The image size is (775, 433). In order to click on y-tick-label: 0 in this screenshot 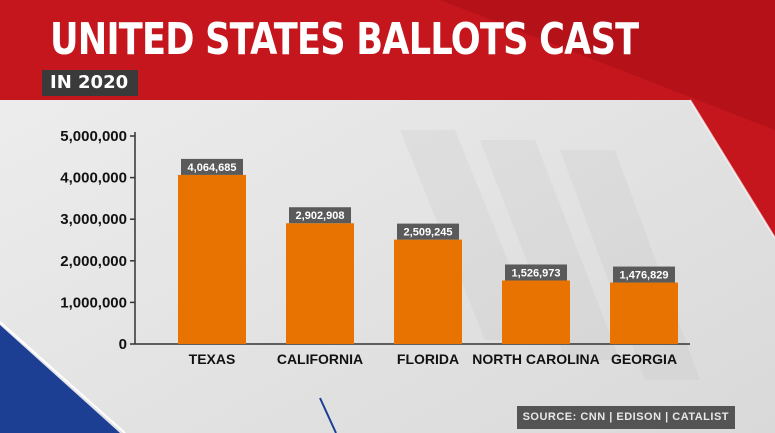, I will do `click(123, 344)`.